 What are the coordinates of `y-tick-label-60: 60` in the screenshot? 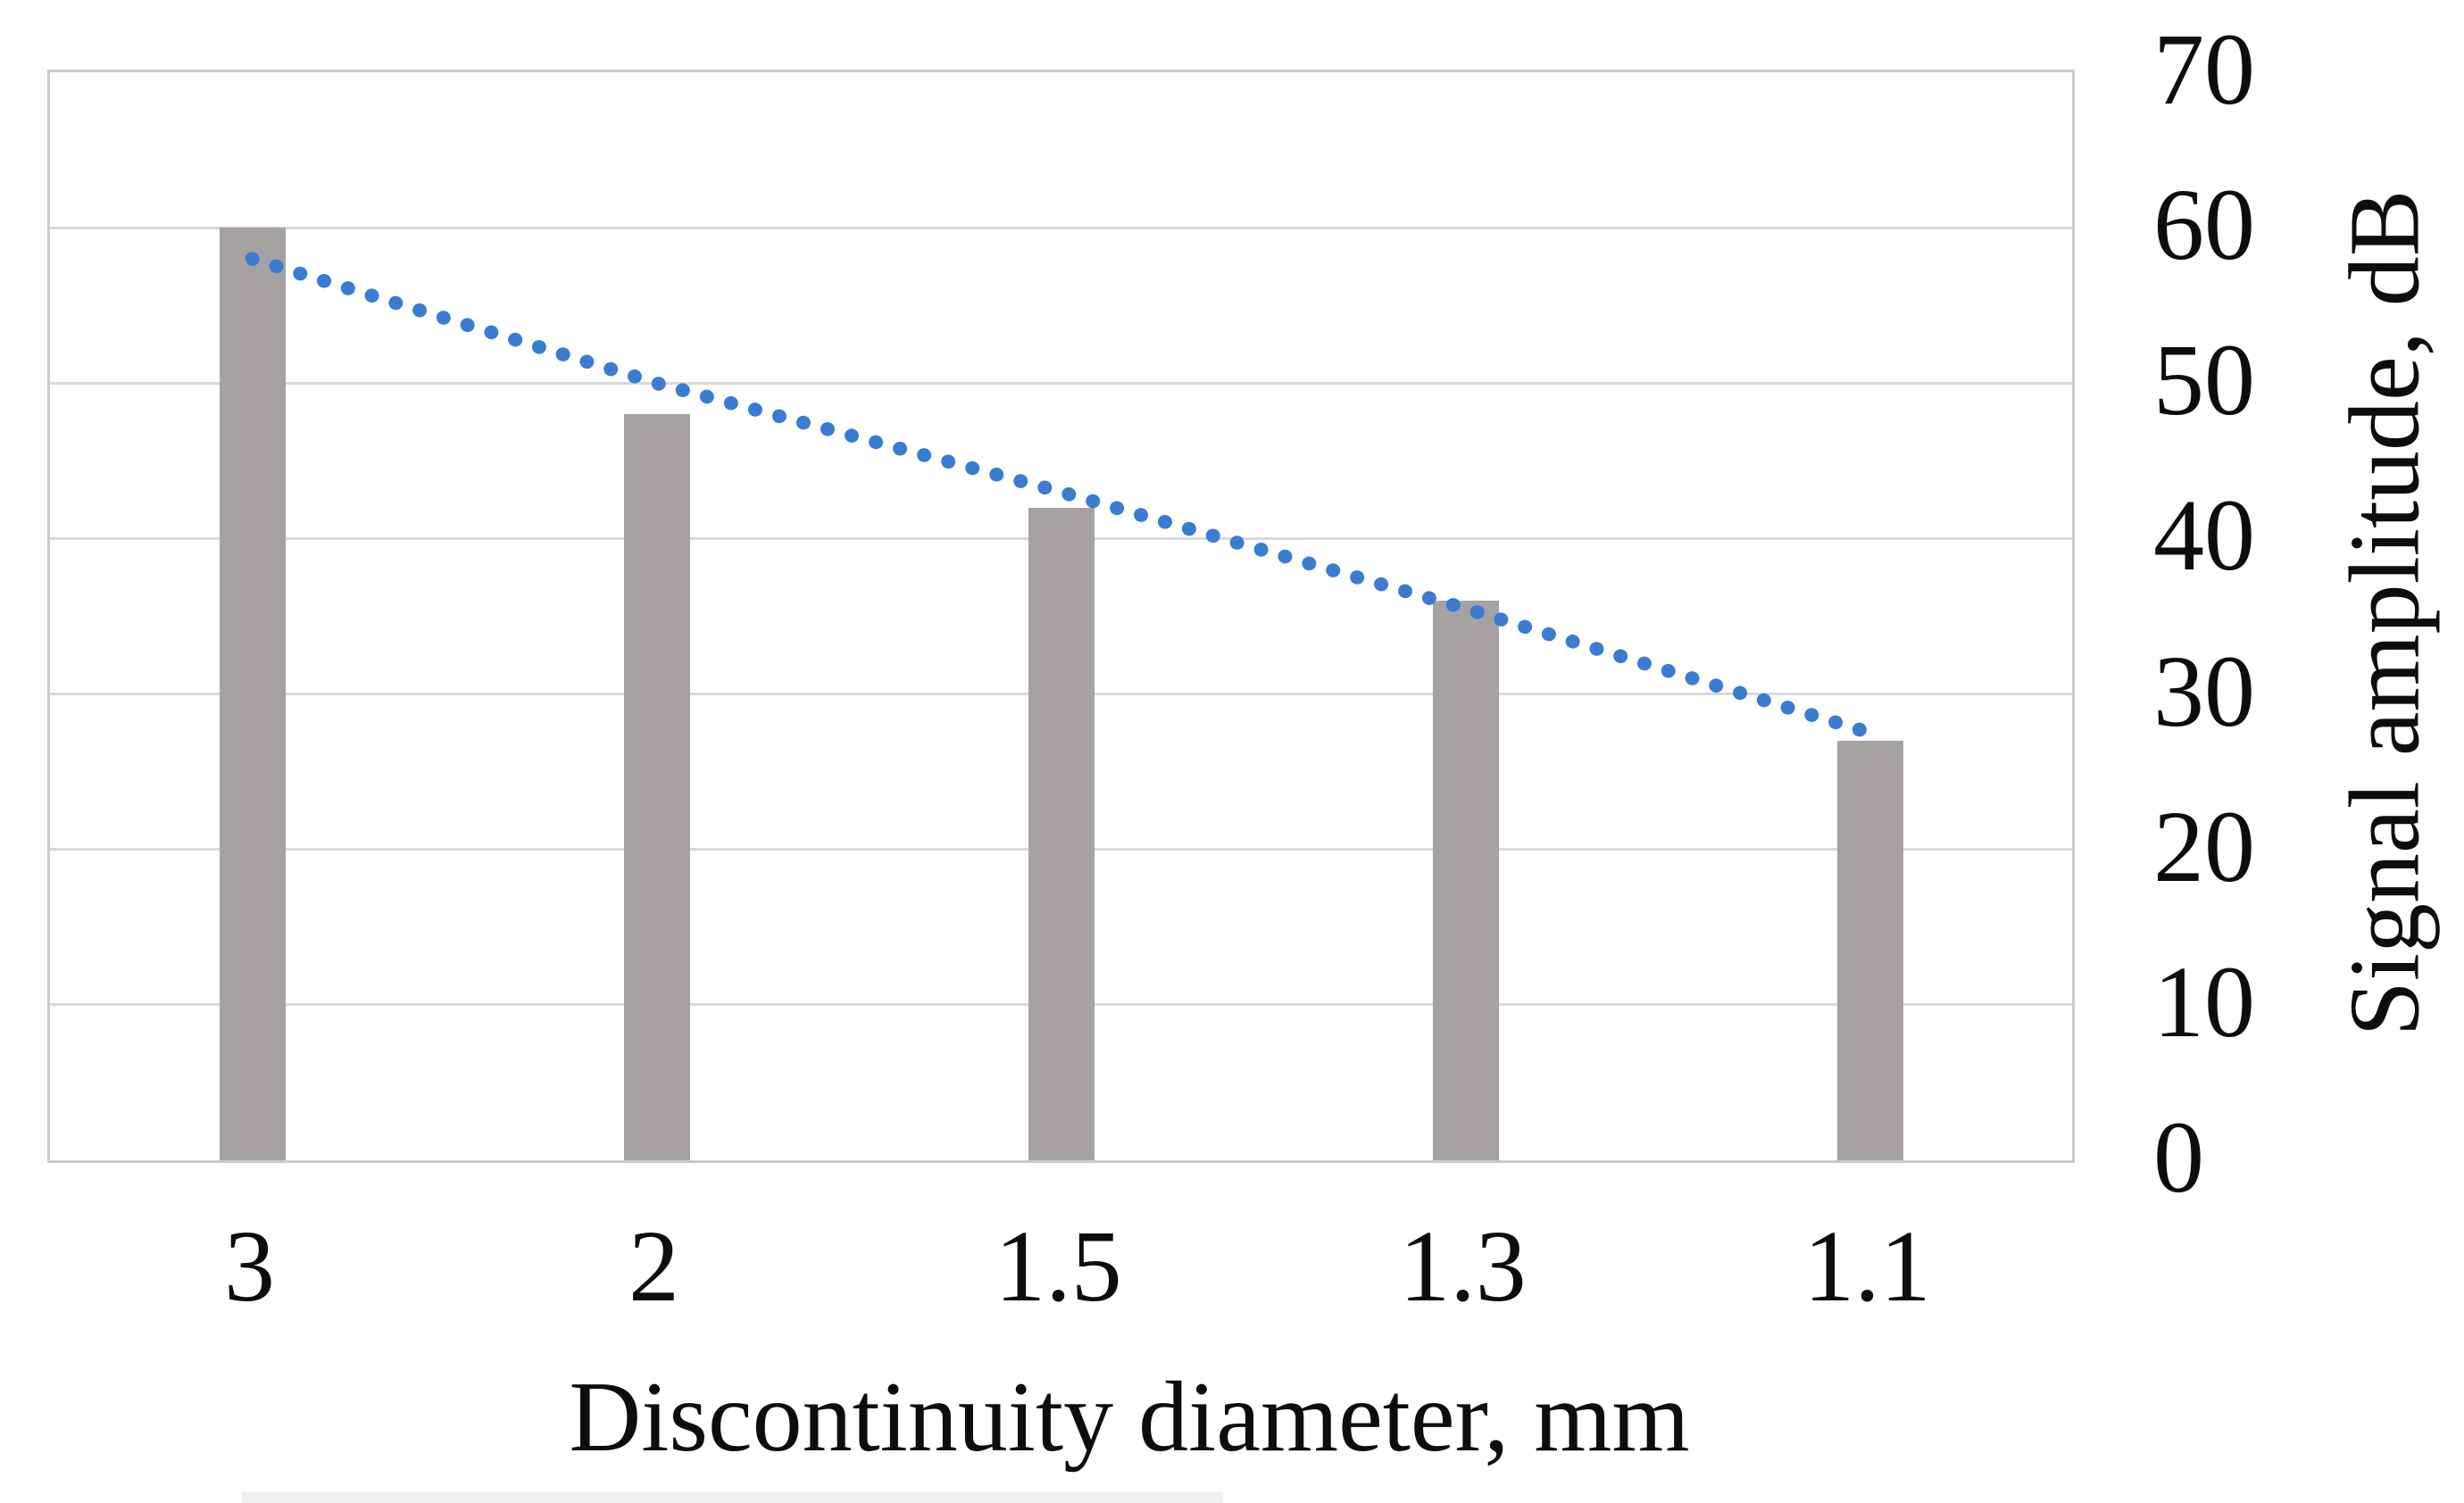 It's located at (2204, 225).